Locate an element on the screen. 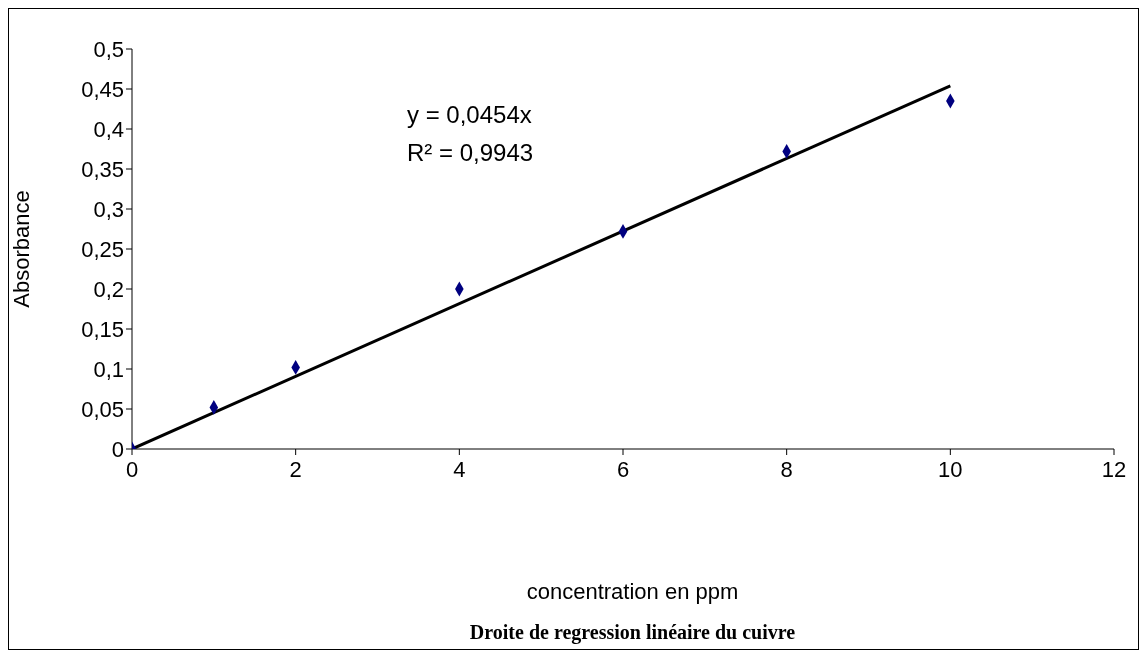 This screenshot has width=1147, height=657. y-tick-label: 0,2 is located at coordinates (108, 289).